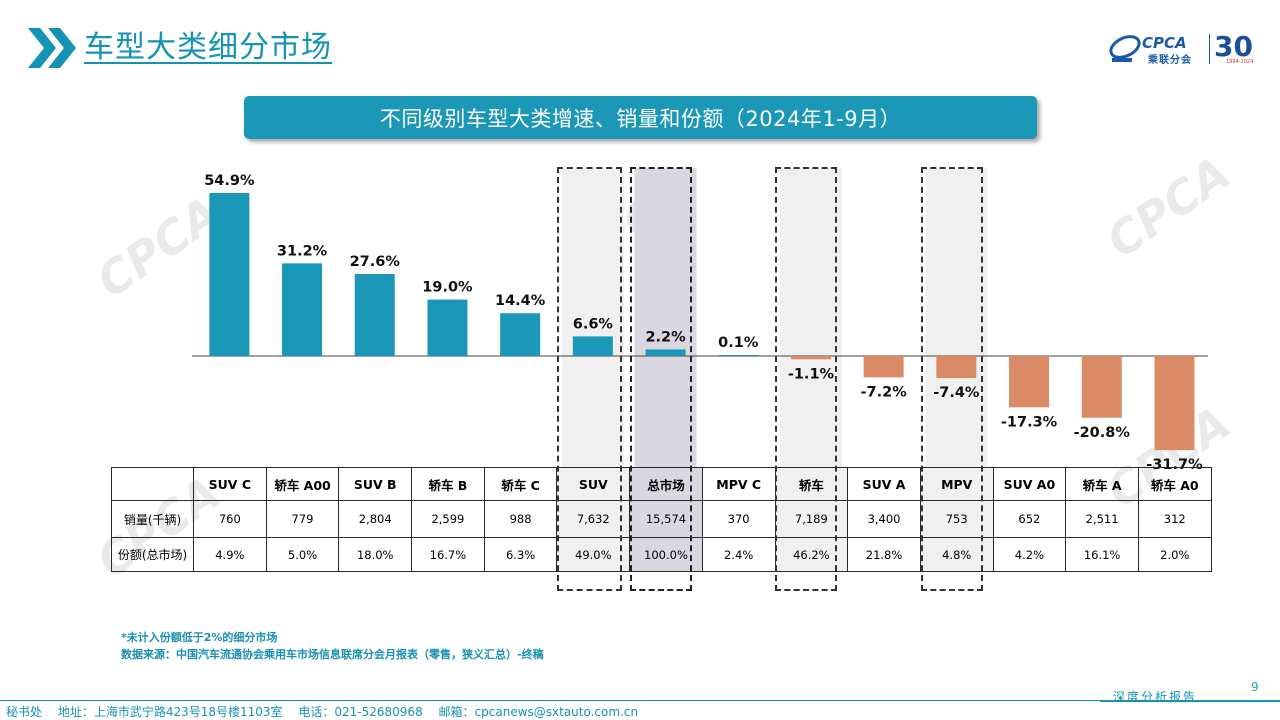 Image resolution: width=1280 pixels, height=720 pixels. I want to click on table-cell: 753, so click(956, 519).